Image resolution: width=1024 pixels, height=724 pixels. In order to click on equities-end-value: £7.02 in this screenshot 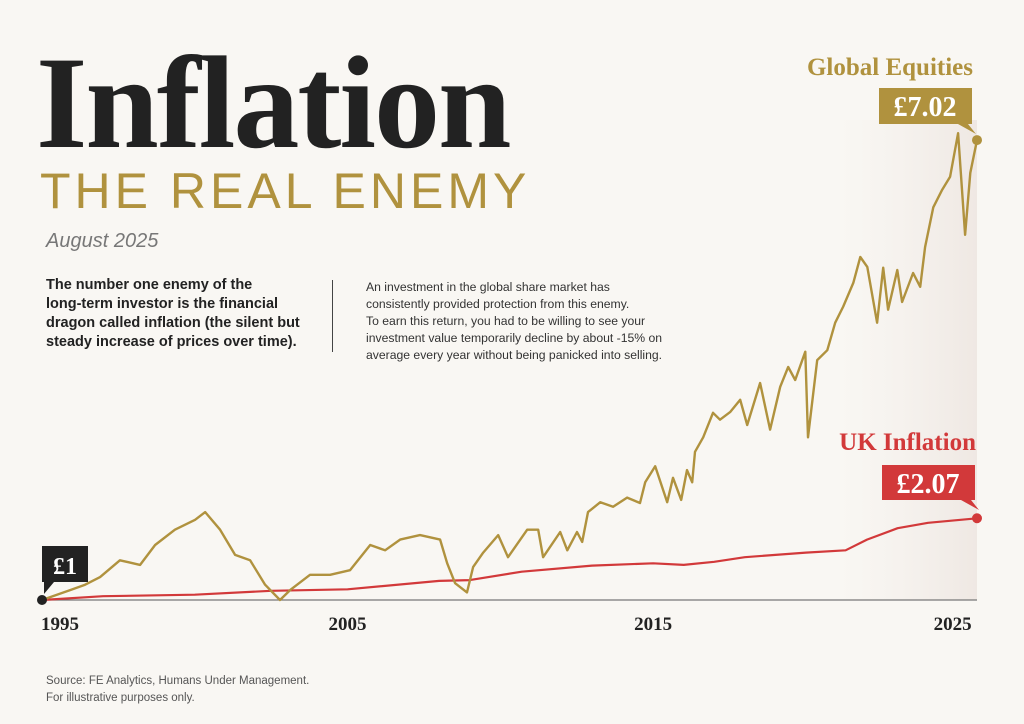, I will do `click(925, 107)`.